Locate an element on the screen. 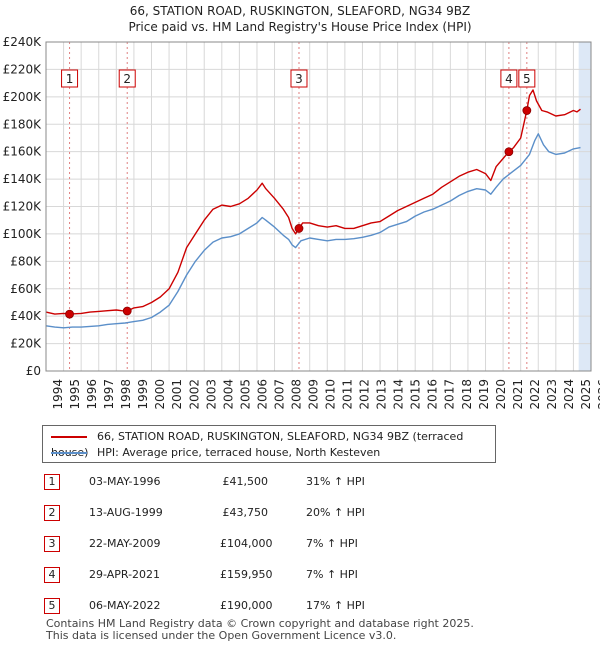  x-tick-label: 2021 is located at coordinates (518, 394).